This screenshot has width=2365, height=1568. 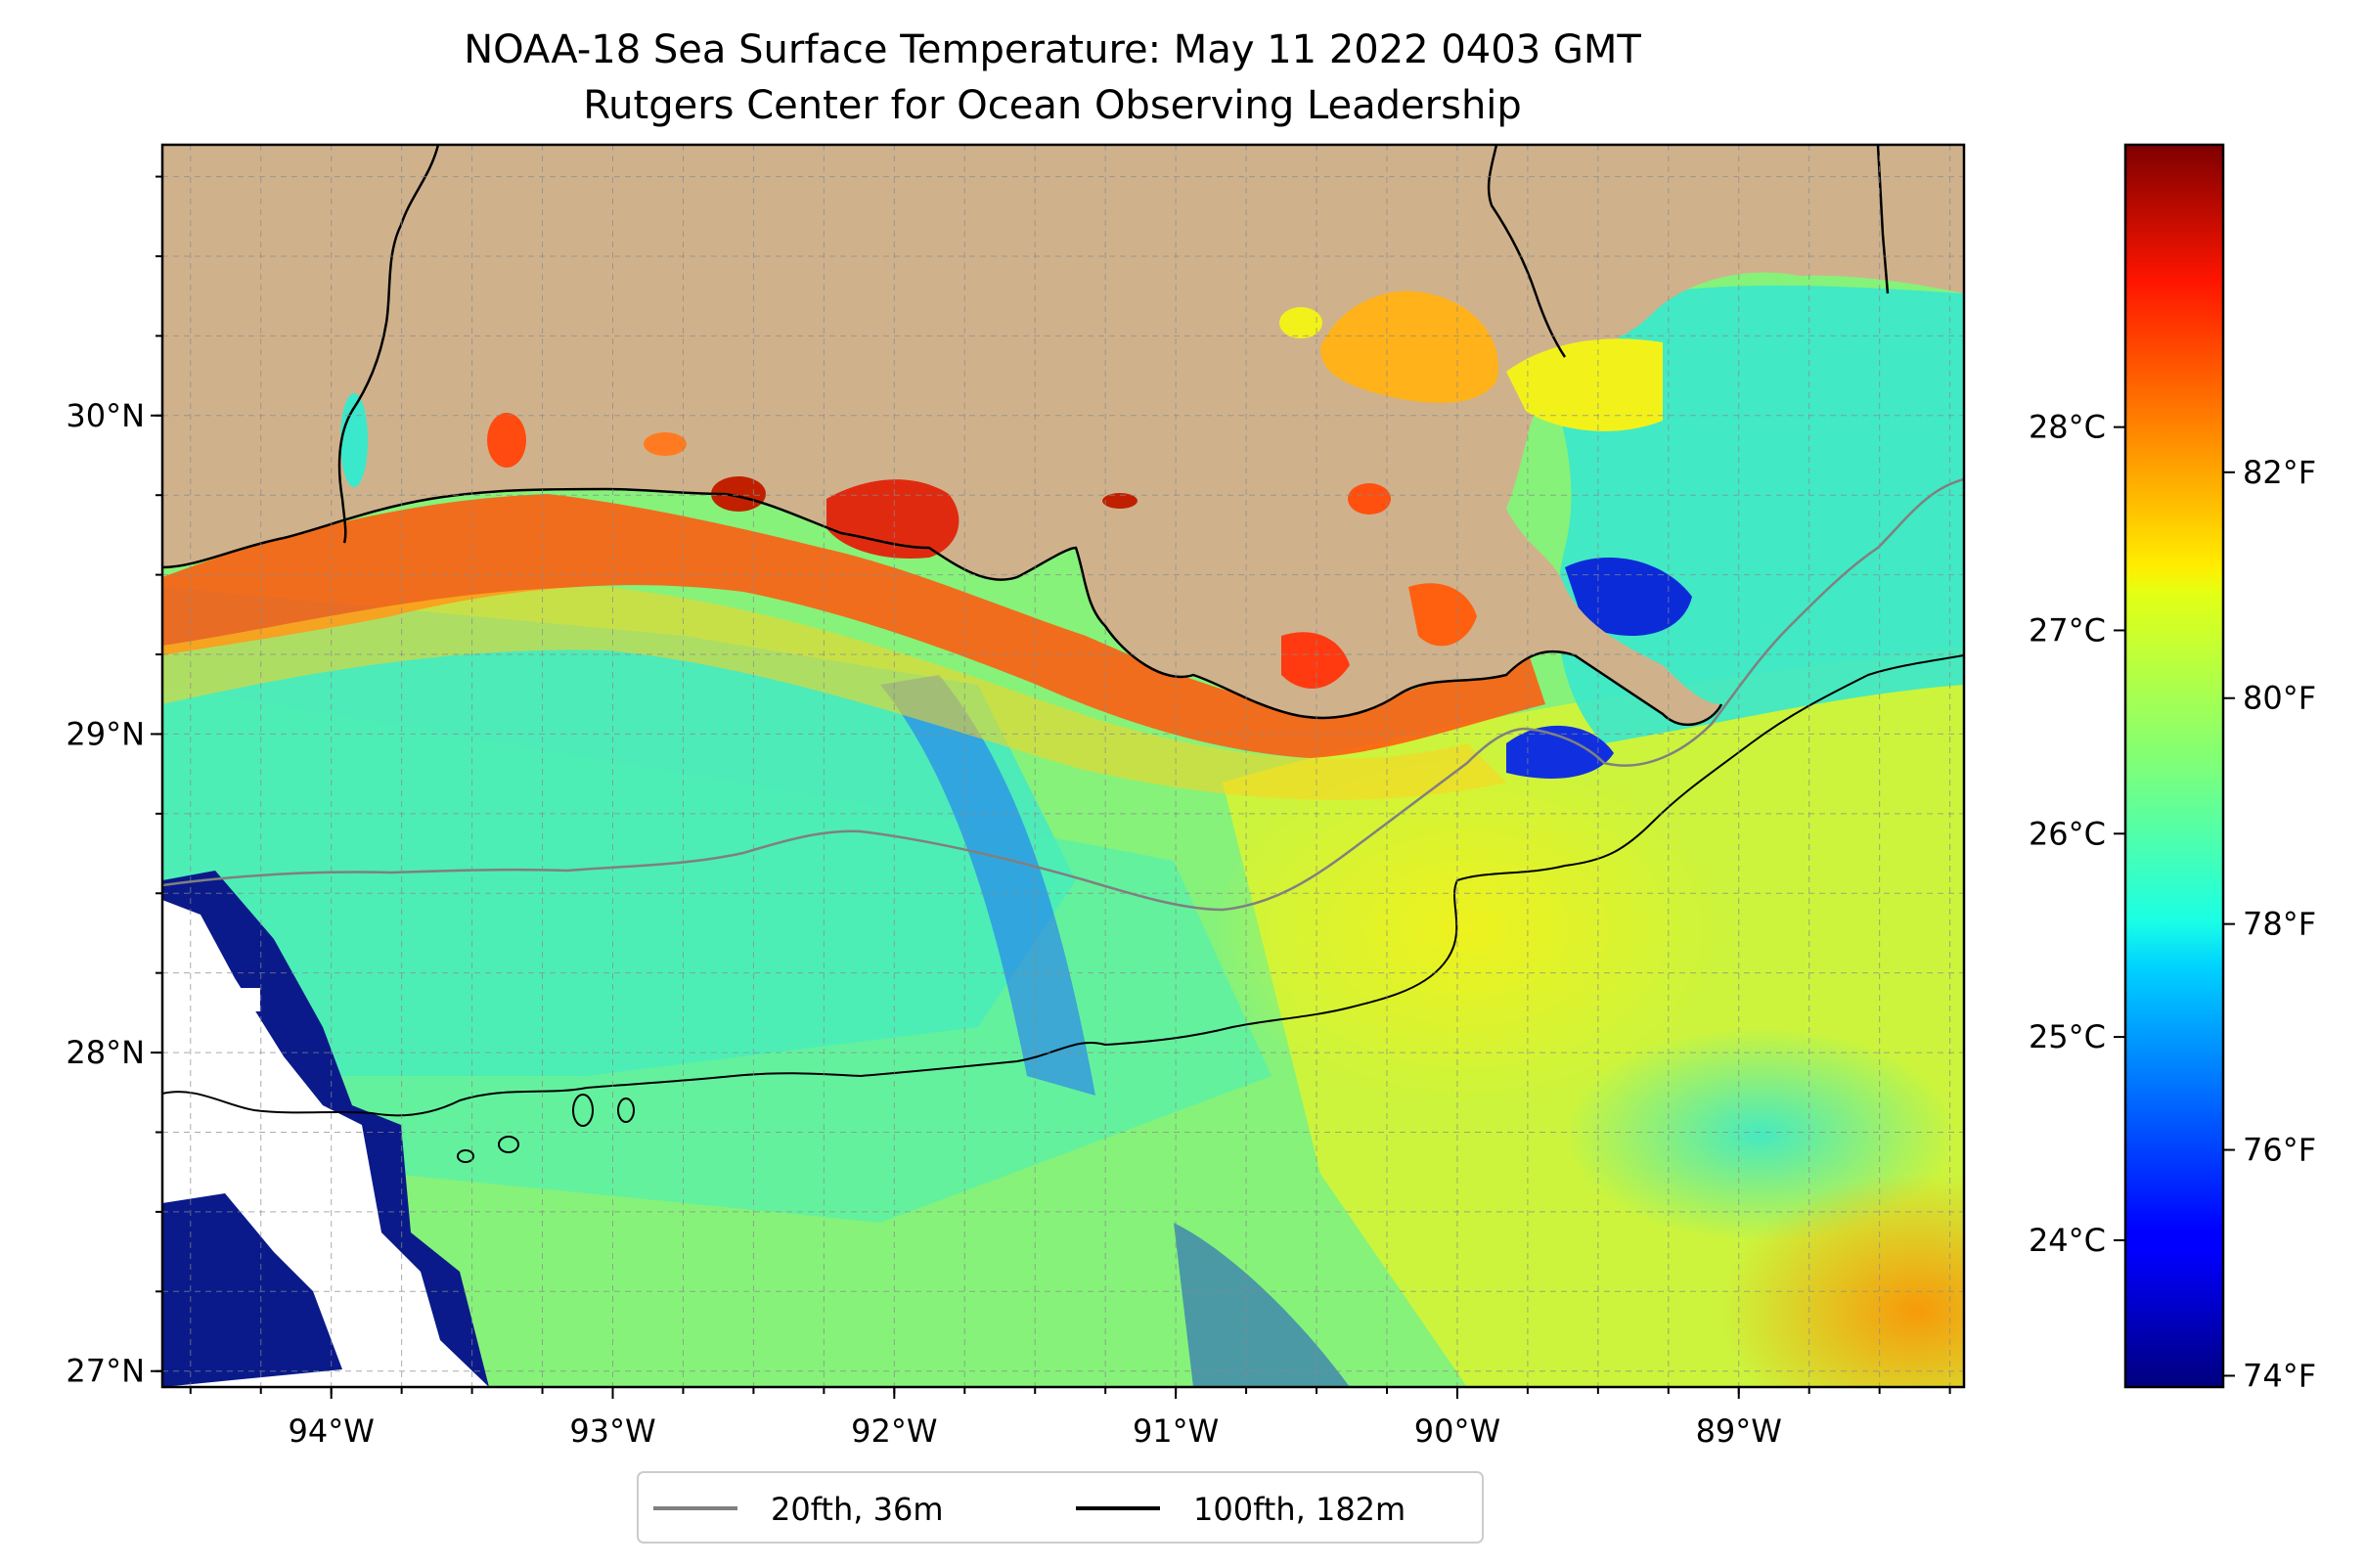 I want to click on no-data-patch, so click(x=241, y=999).